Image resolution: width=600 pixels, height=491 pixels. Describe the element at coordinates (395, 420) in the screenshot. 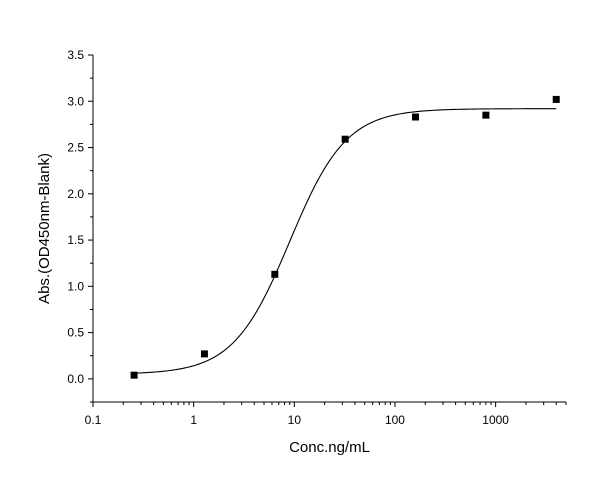

I see `x-tick-label: 100` at that location.